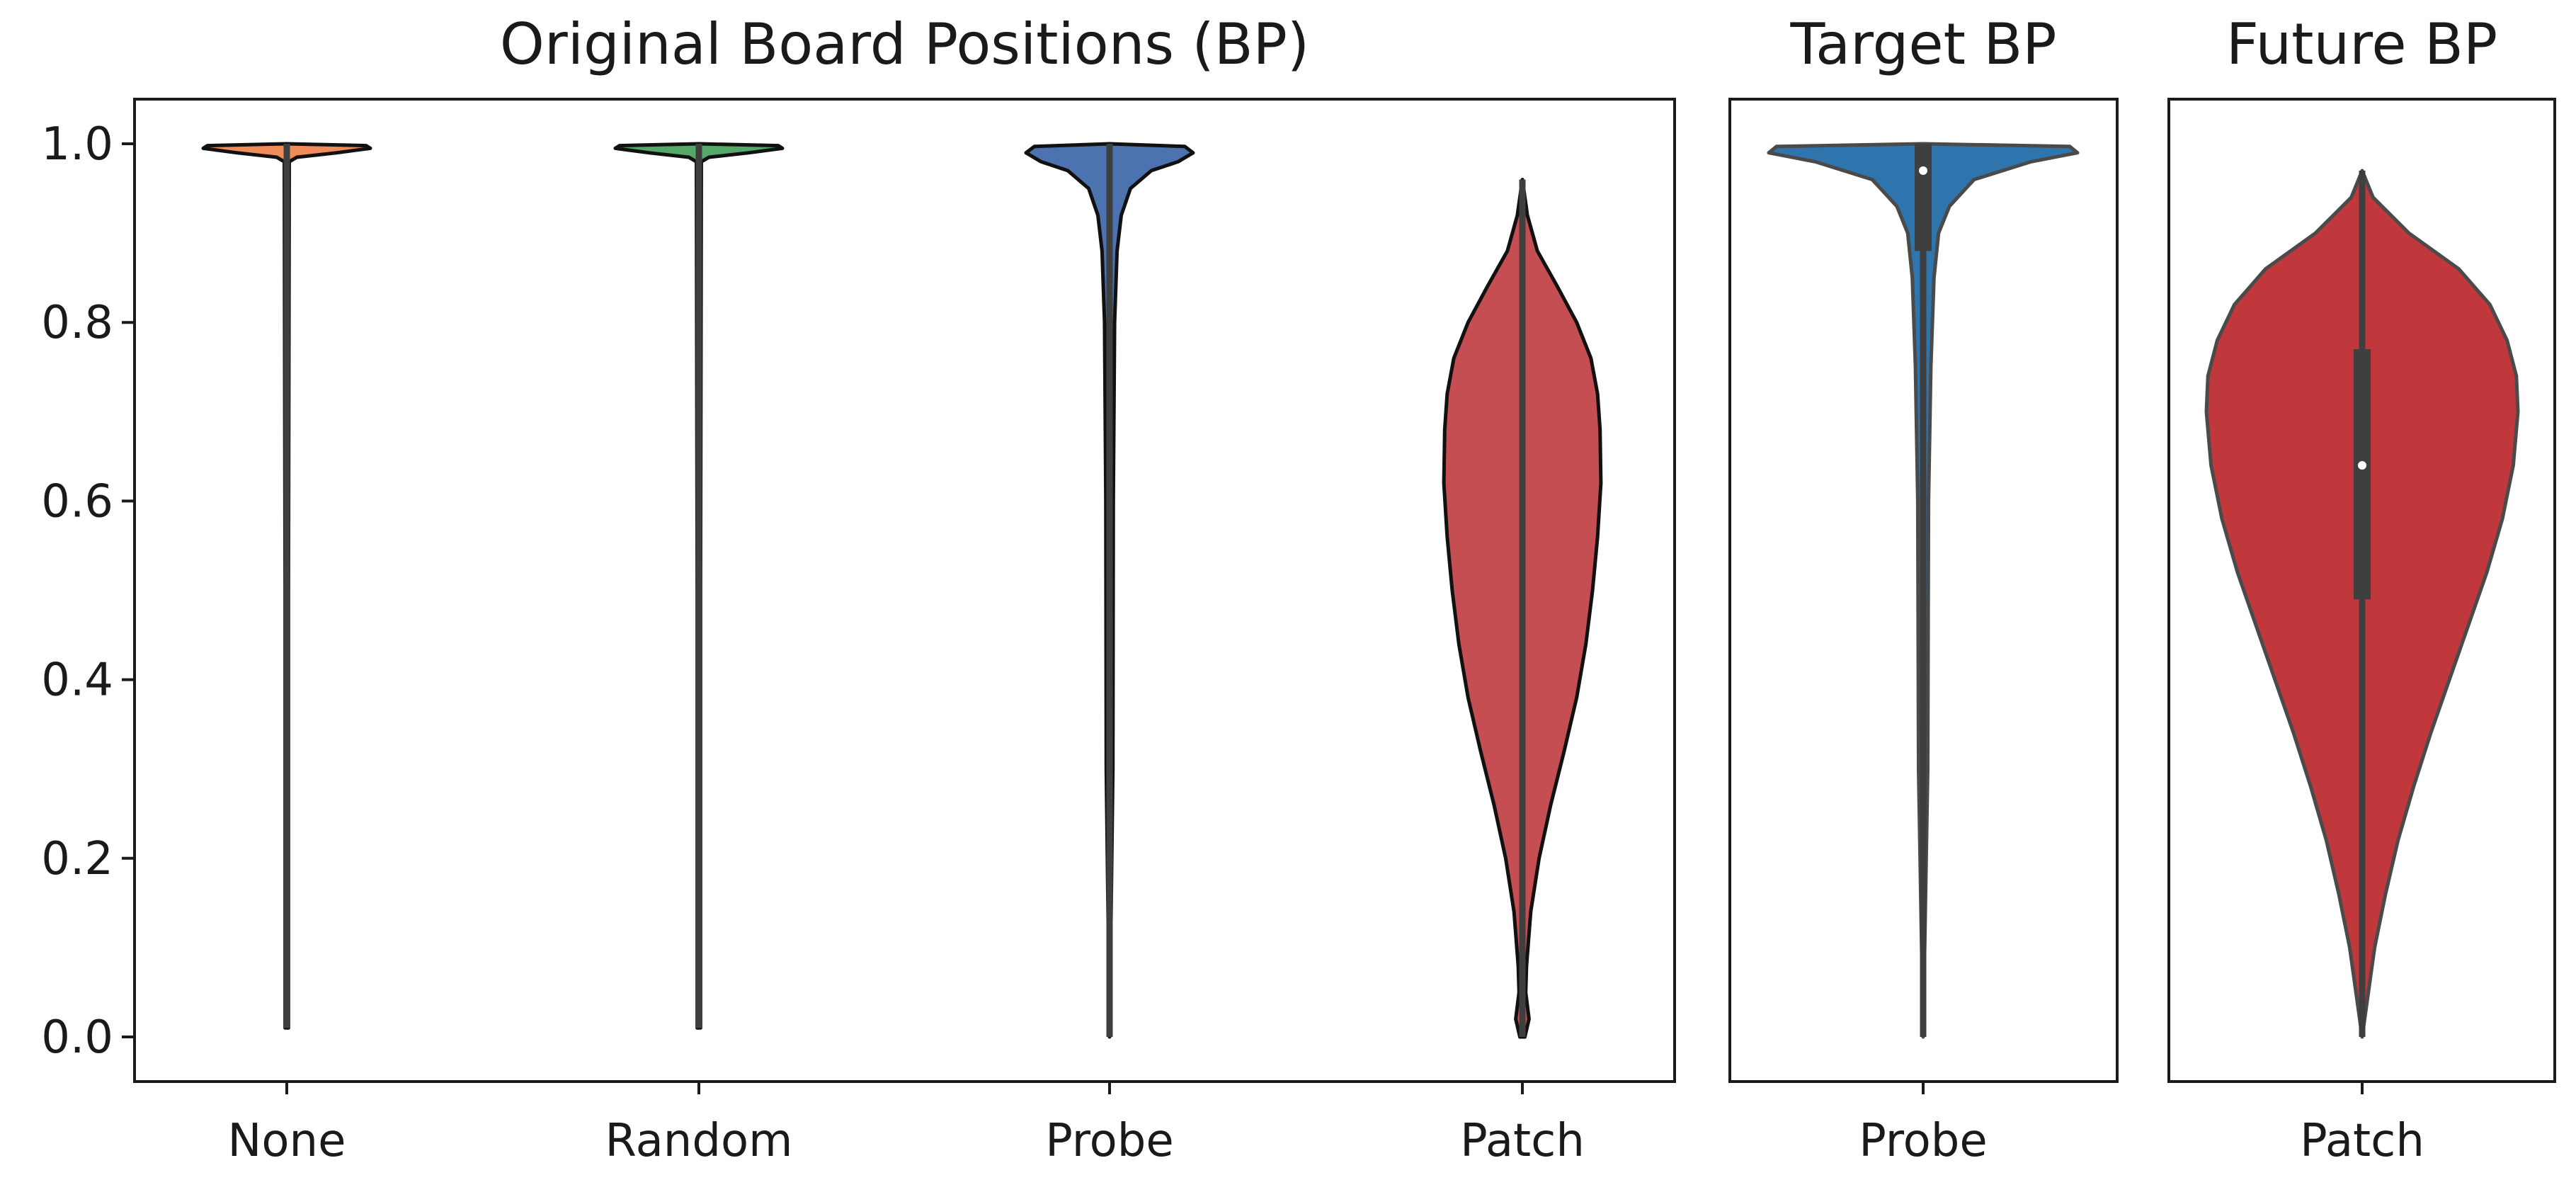 The height and width of the screenshot is (1180, 2576). I want to click on y-tick-label: 1.0, so click(77, 144).